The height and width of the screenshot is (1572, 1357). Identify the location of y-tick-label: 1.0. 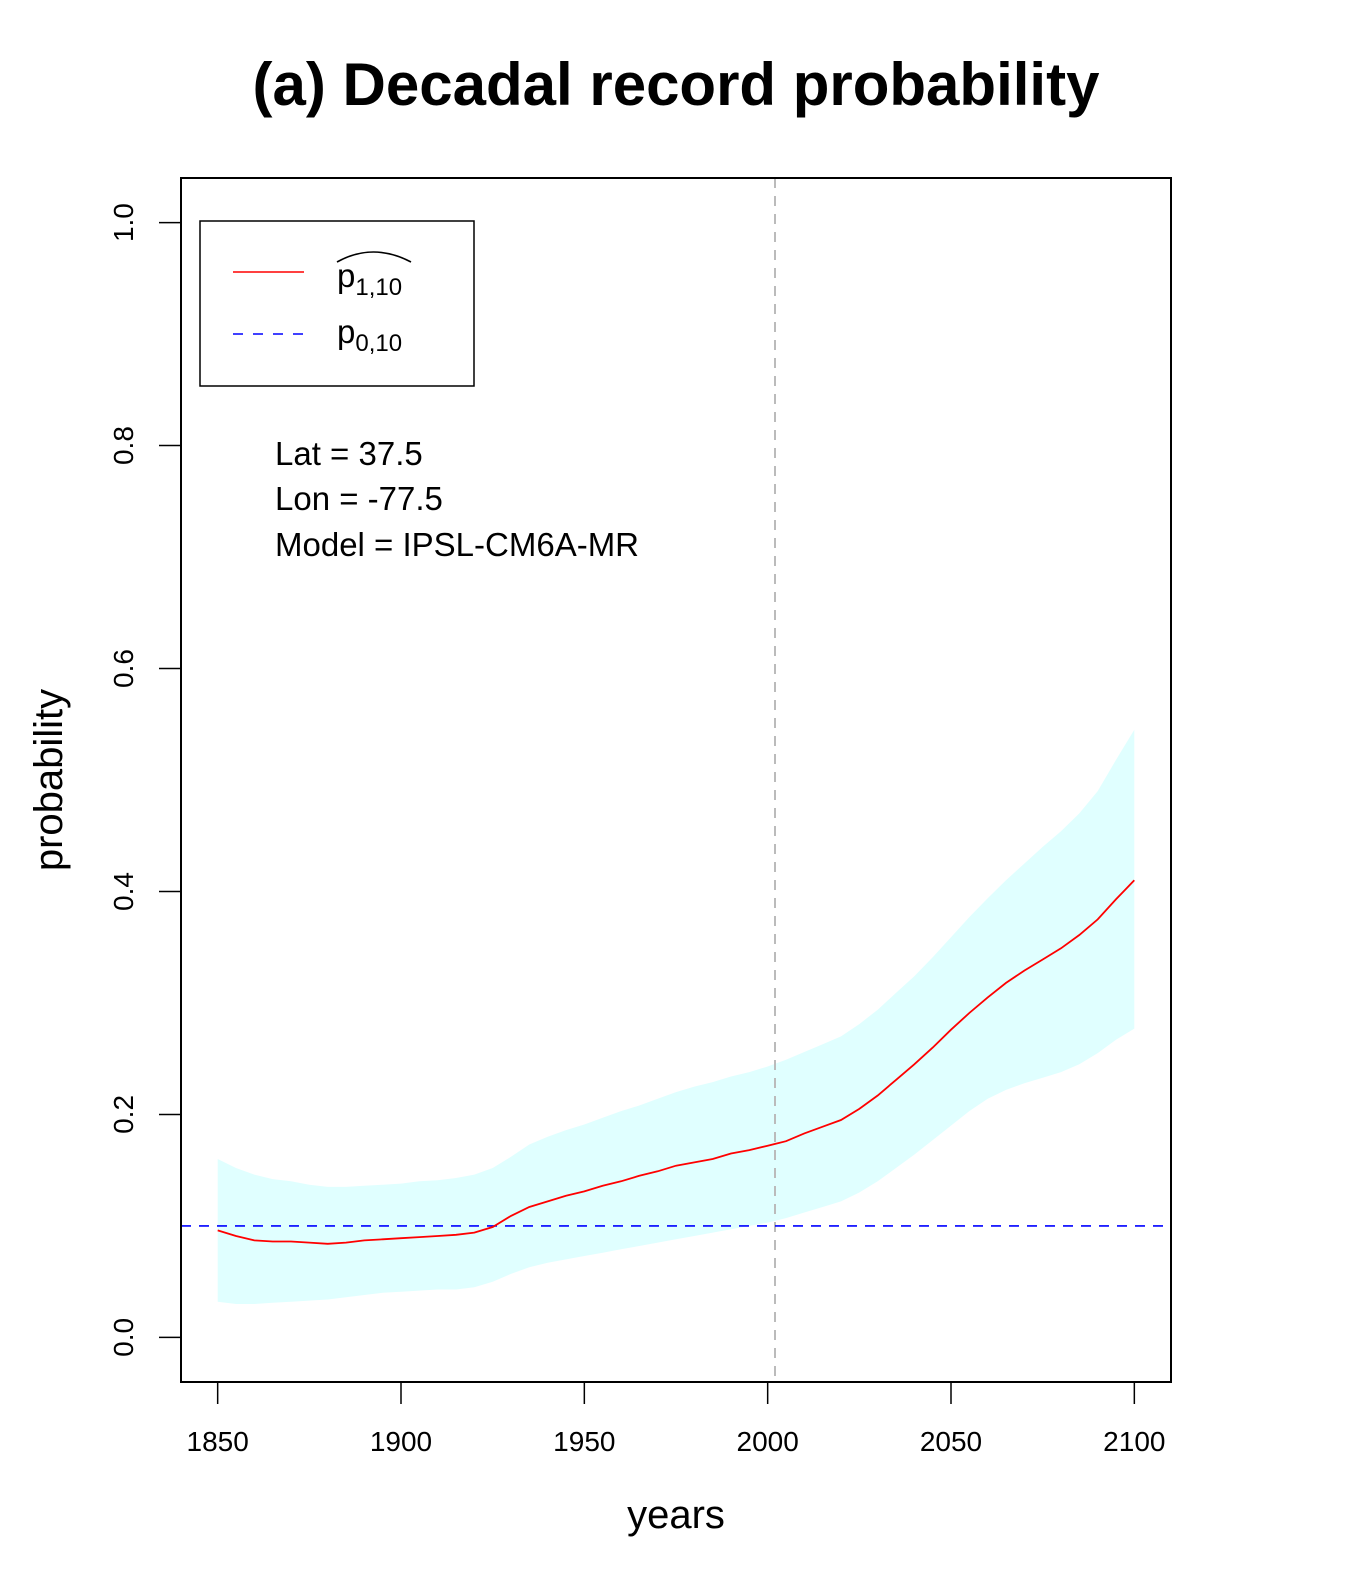
(123, 222).